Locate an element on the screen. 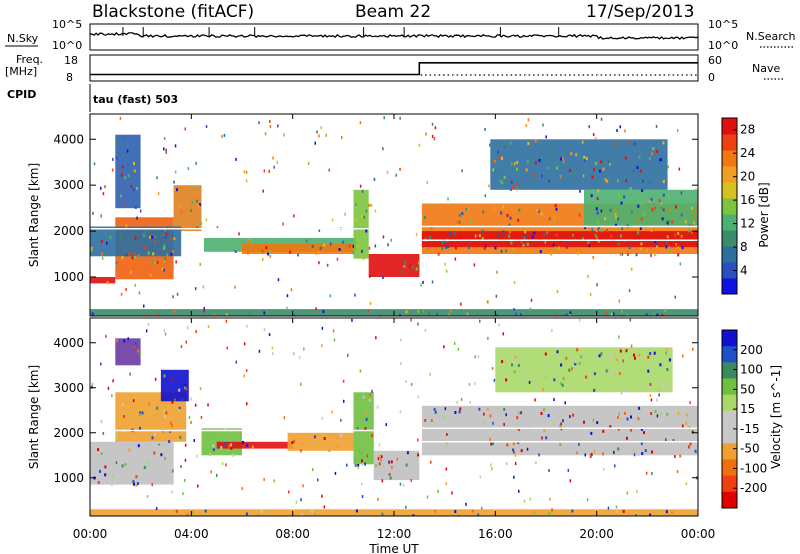  velocity-y-tick: 3000 is located at coordinates (68, 388).